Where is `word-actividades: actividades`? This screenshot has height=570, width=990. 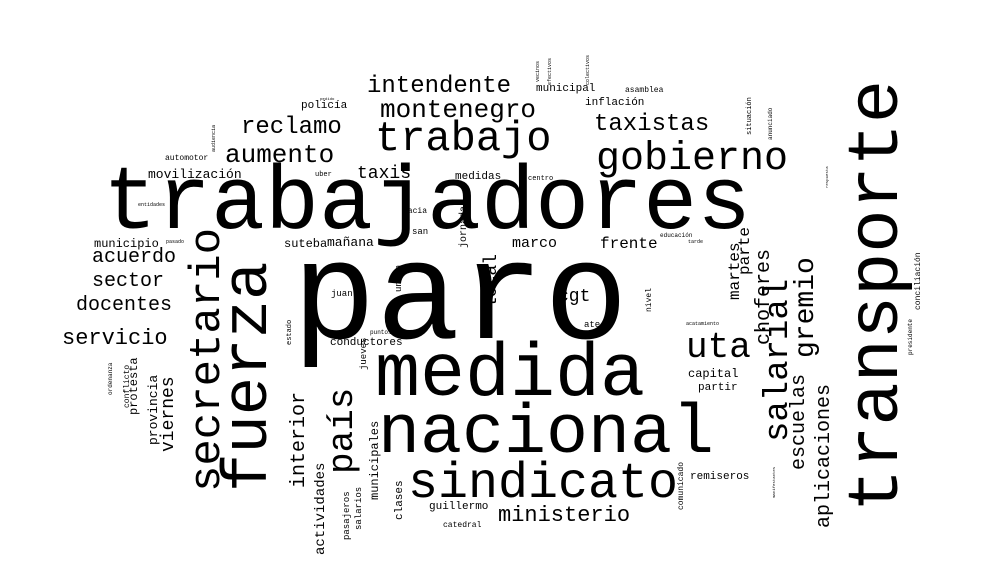
word-actividades: actividades is located at coordinates (321, 508).